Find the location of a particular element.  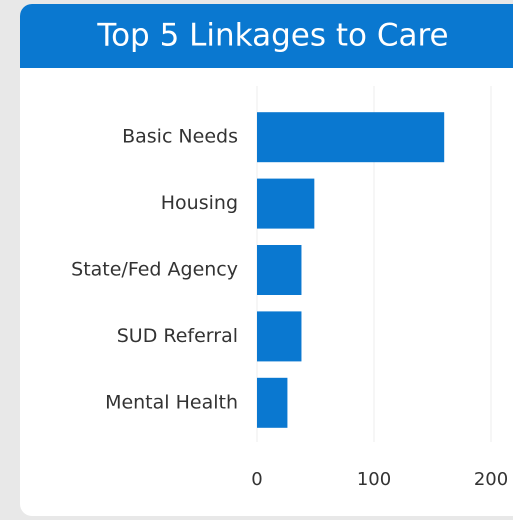

y-tick-label: Housing is located at coordinates (199, 203).